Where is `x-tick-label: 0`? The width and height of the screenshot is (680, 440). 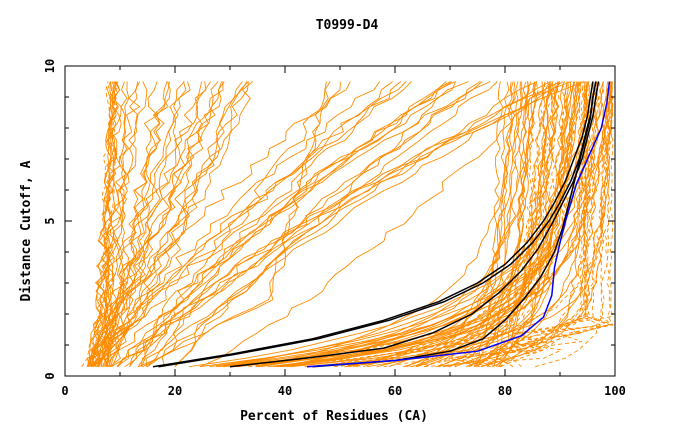
x-tick-label: 0 is located at coordinates (64, 391).